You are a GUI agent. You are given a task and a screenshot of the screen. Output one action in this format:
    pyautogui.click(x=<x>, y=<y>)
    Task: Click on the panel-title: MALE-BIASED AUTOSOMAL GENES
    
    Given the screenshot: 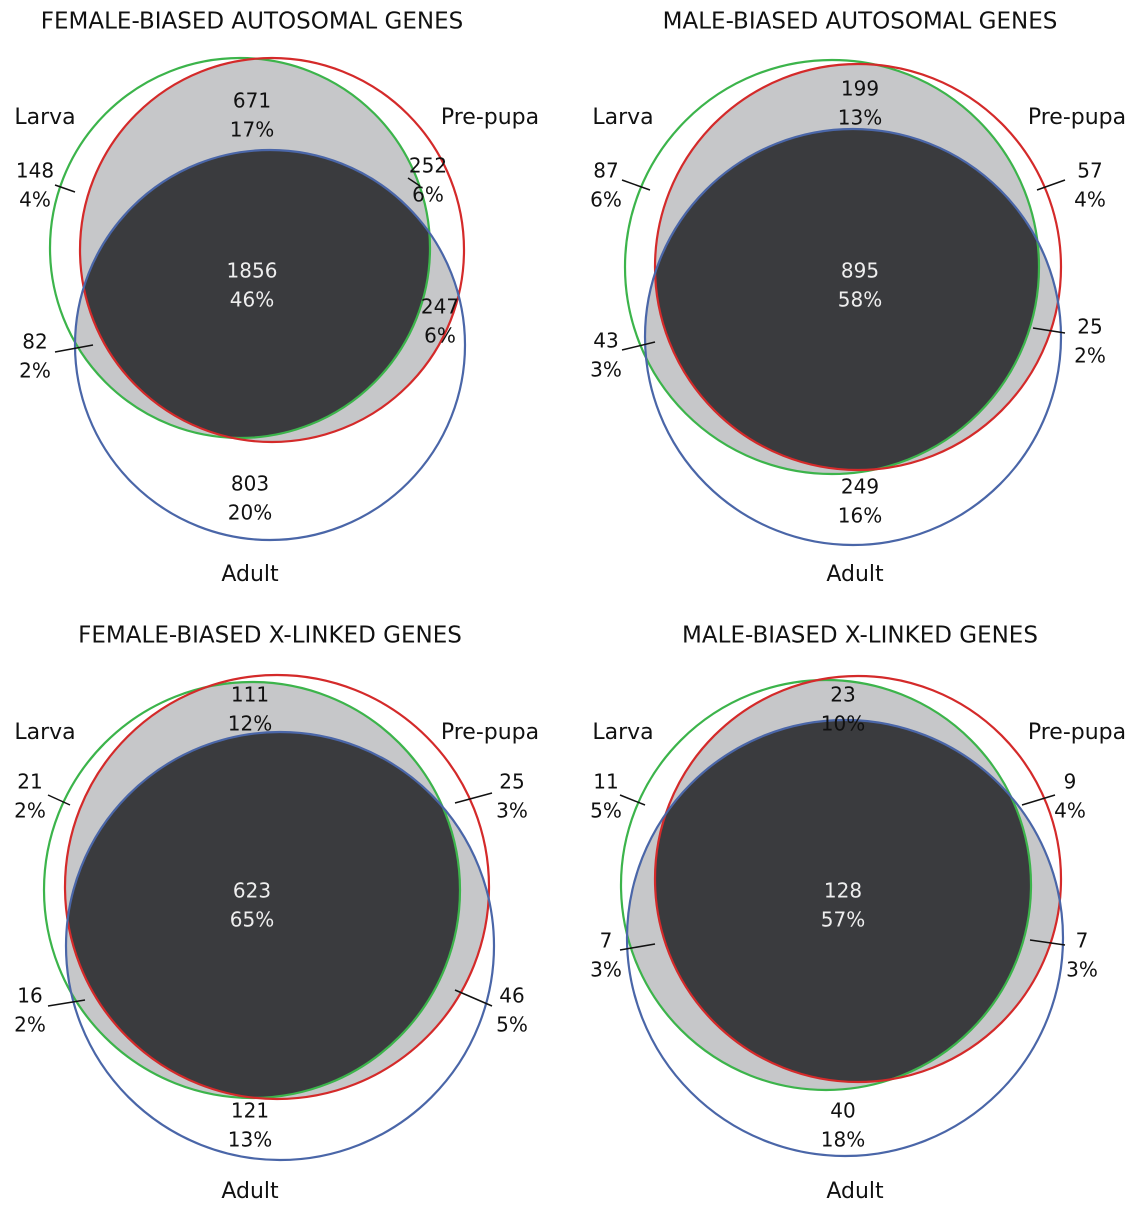 What is the action you would take?
    pyautogui.click(x=860, y=22)
    